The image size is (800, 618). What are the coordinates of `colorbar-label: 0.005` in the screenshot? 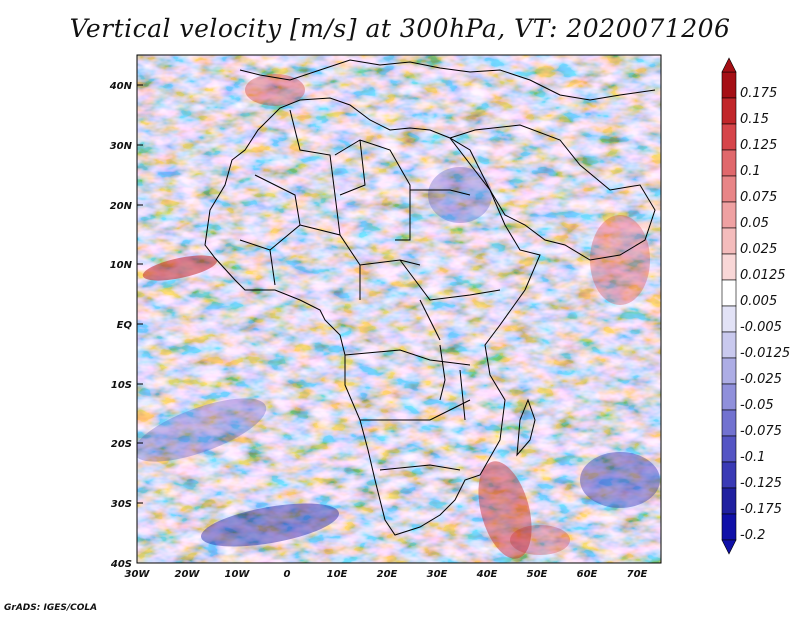 It's located at (758, 301).